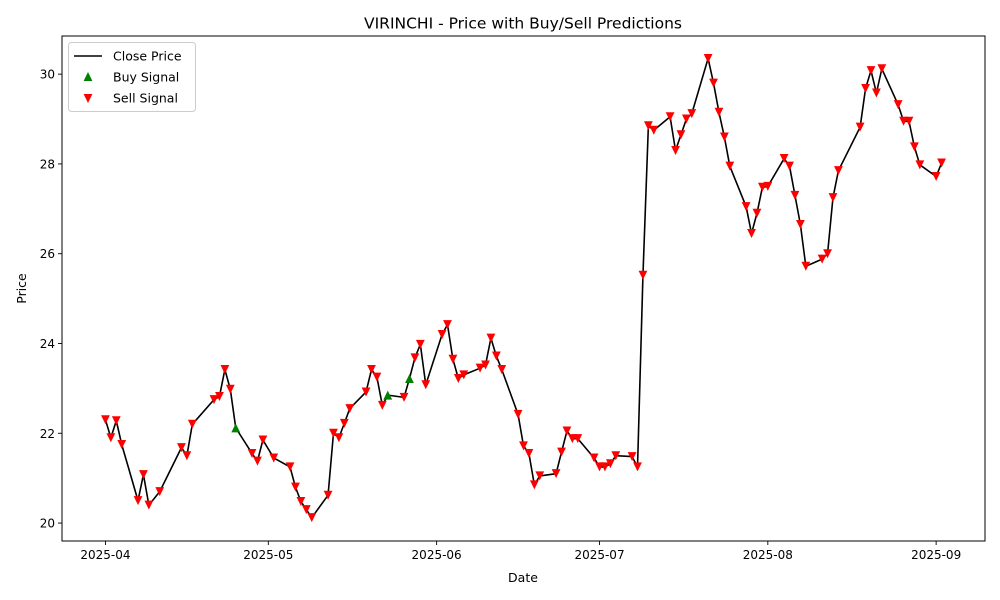  I want to click on legend-frame, so click(132, 77).